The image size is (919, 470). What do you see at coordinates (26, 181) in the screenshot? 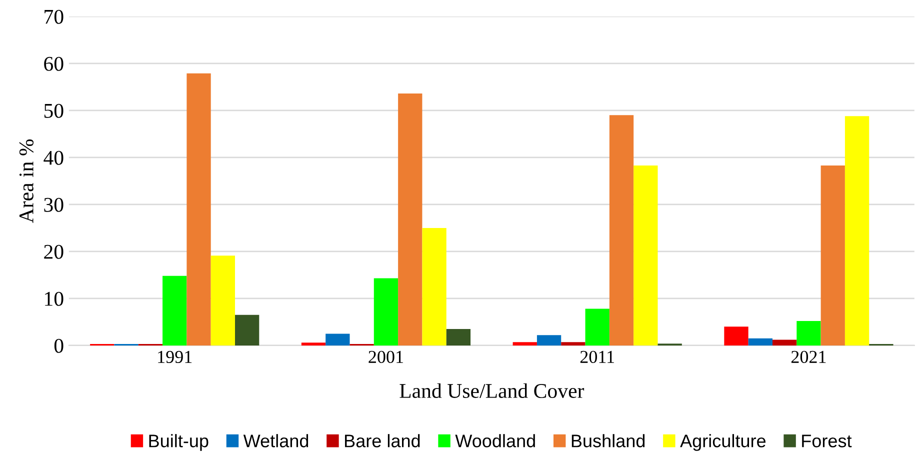
I see `y-axis-title: Area in %` at bounding box center [26, 181].